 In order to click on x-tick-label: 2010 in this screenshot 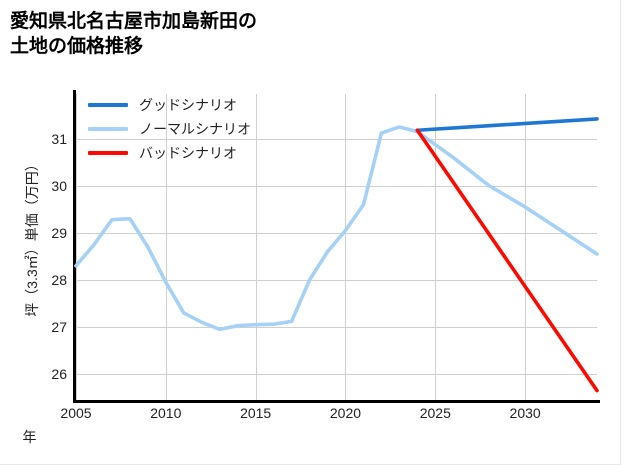, I will do `click(166, 413)`.